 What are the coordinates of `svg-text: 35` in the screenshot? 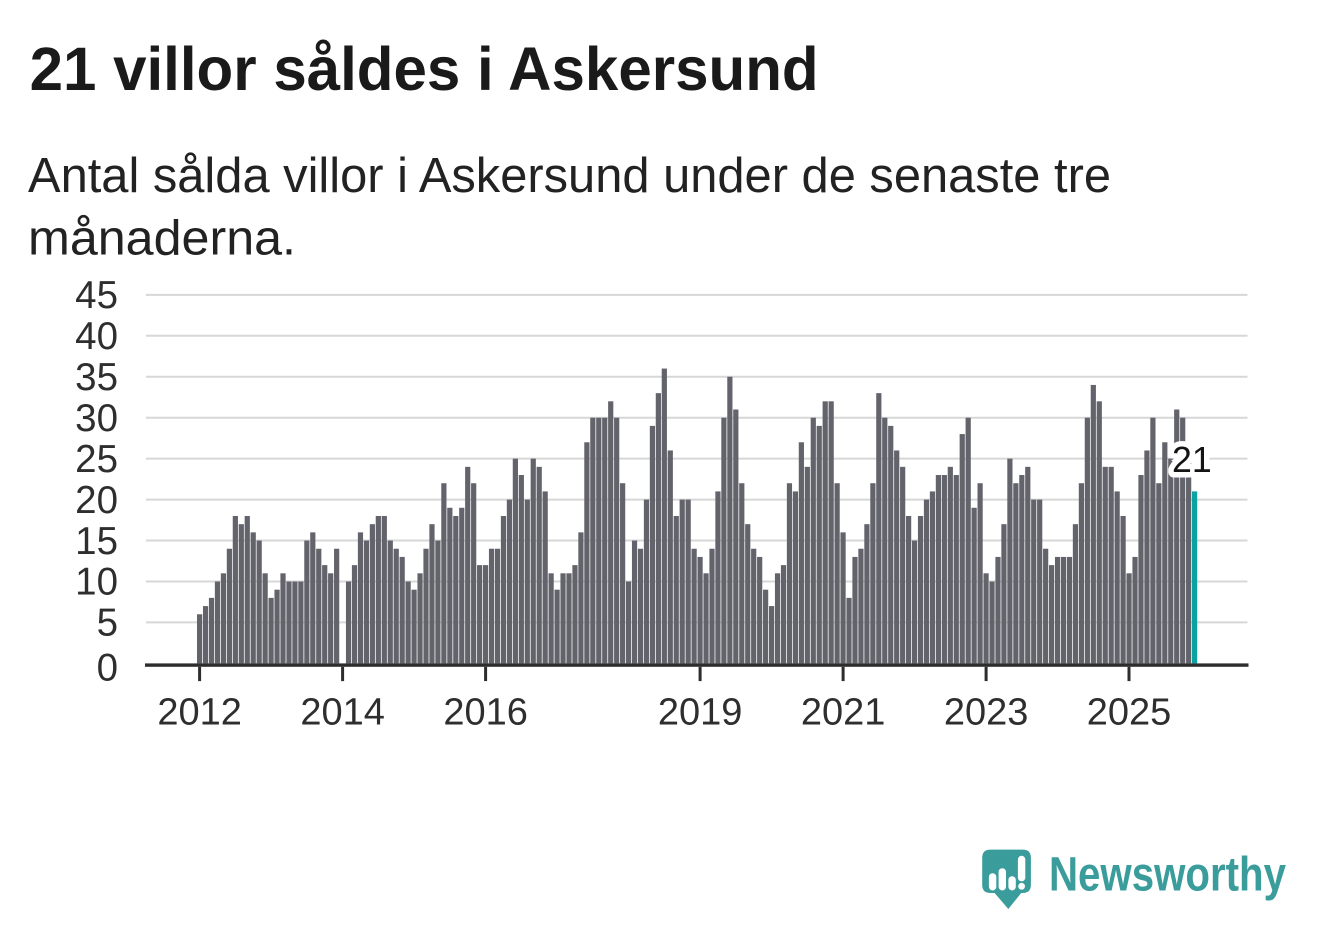 It's located at (96, 377).